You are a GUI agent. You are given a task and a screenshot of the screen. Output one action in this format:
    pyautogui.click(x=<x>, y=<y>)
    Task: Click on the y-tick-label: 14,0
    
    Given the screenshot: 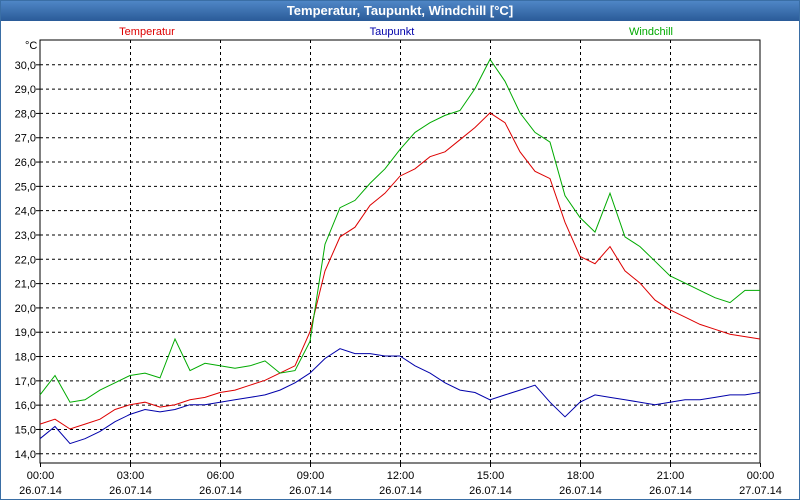 What is the action you would take?
    pyautogui.click(x=25, y=455)
    